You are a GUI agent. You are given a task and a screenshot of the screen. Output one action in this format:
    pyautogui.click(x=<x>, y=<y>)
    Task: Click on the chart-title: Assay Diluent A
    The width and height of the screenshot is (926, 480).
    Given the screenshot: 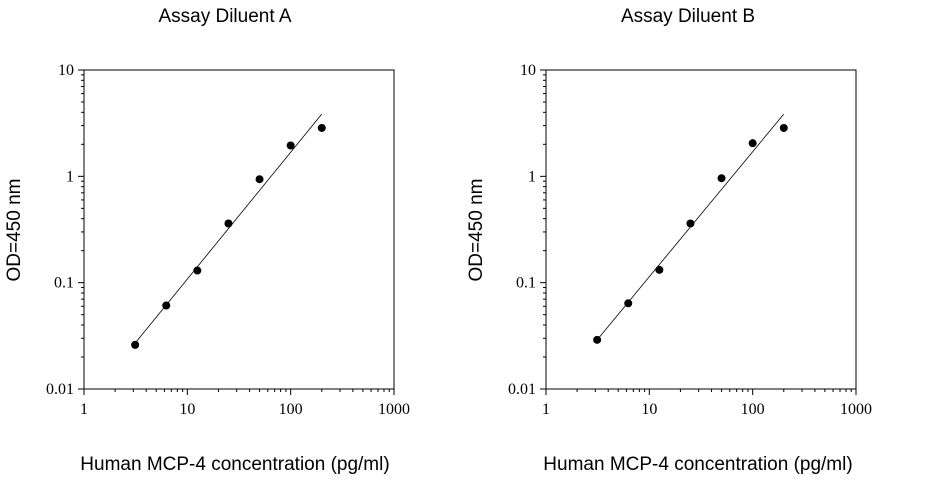 What is the action you would take?
    pyautogui.click(x=224, y=16)
    